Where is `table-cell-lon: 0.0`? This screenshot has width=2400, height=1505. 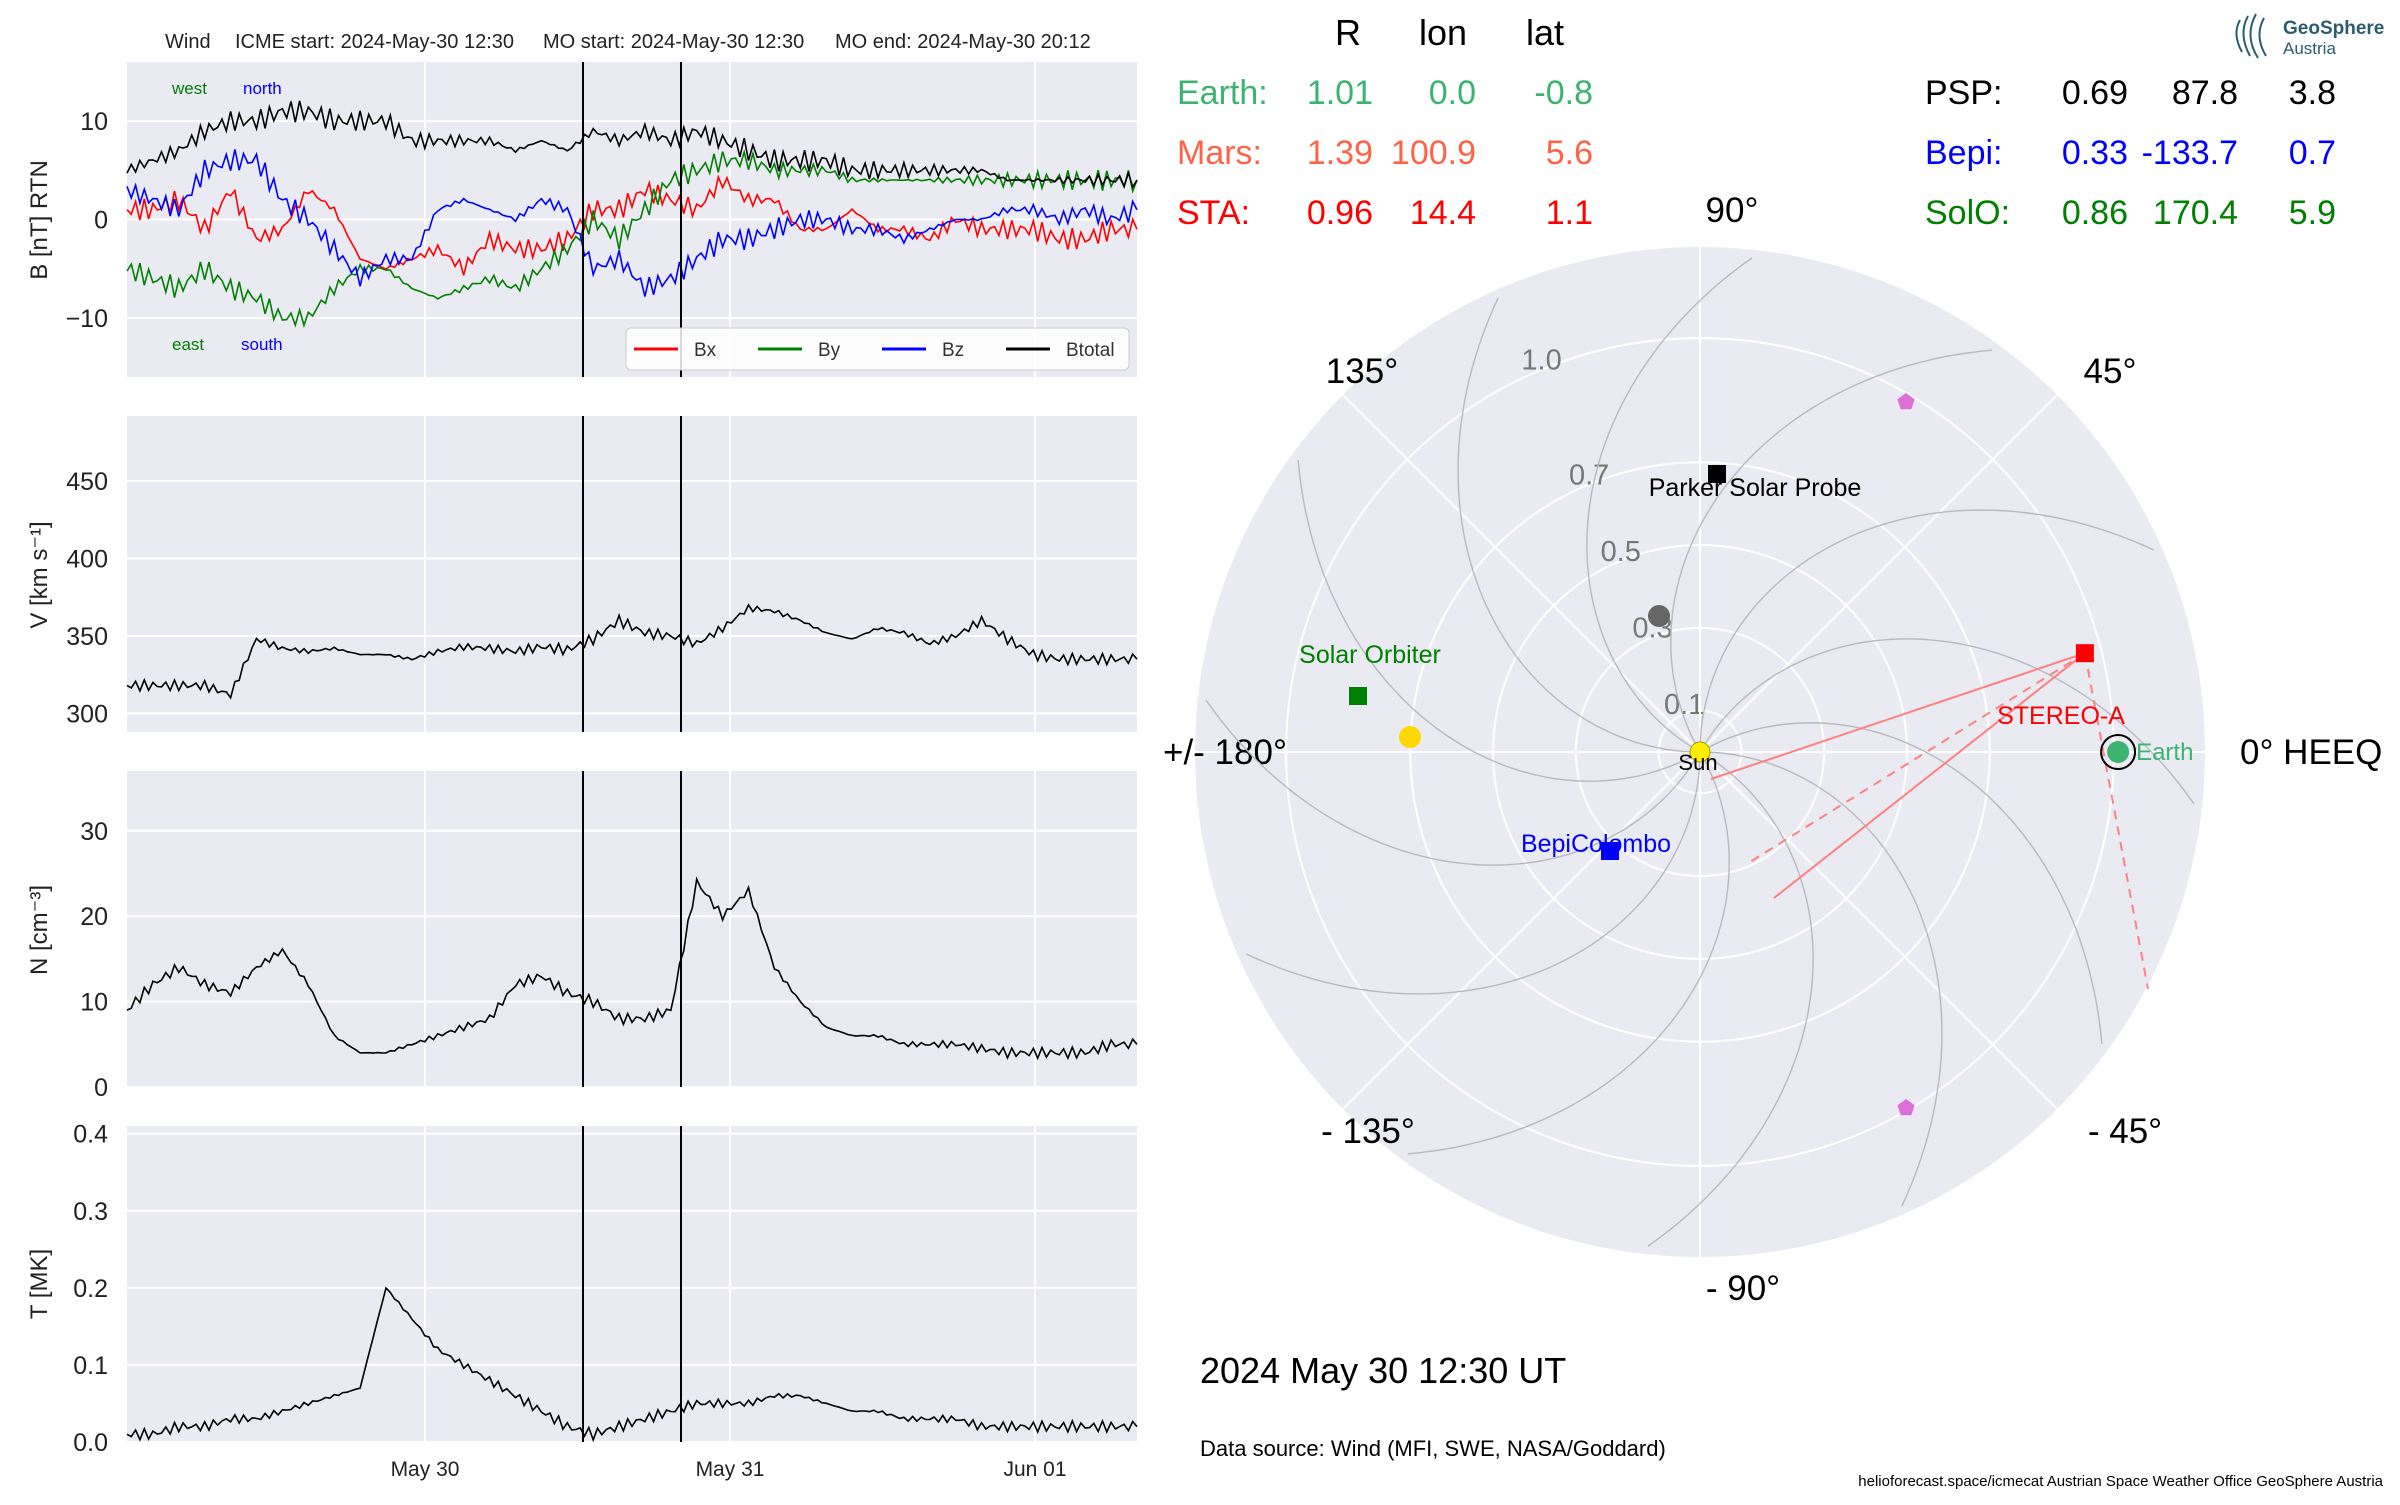 table-cell-lon: 0.0 is located at coordinates (1452, 93).